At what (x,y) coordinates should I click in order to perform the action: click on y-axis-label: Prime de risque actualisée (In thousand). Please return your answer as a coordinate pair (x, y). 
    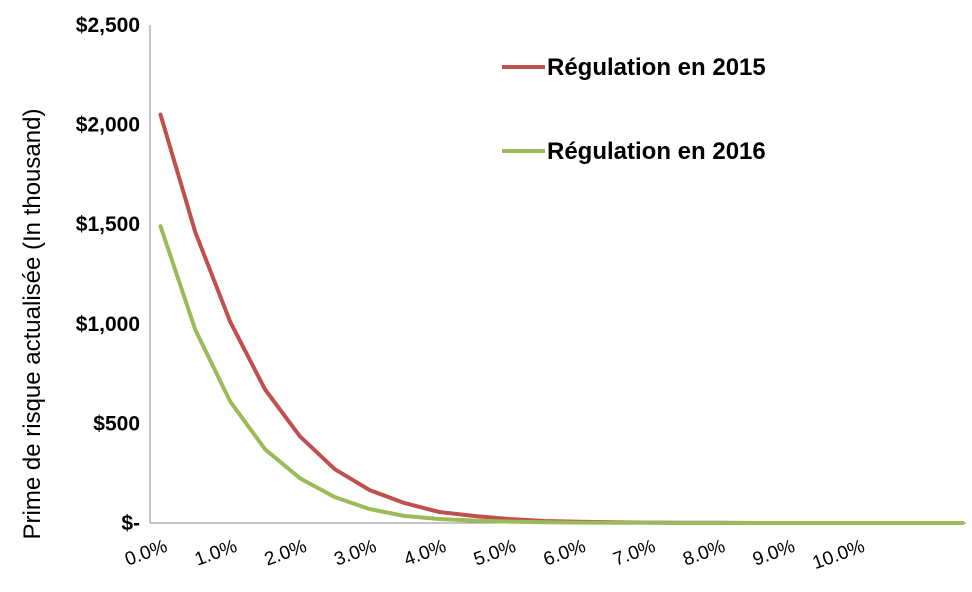
    Looking at the image, I should click on (32, 324).